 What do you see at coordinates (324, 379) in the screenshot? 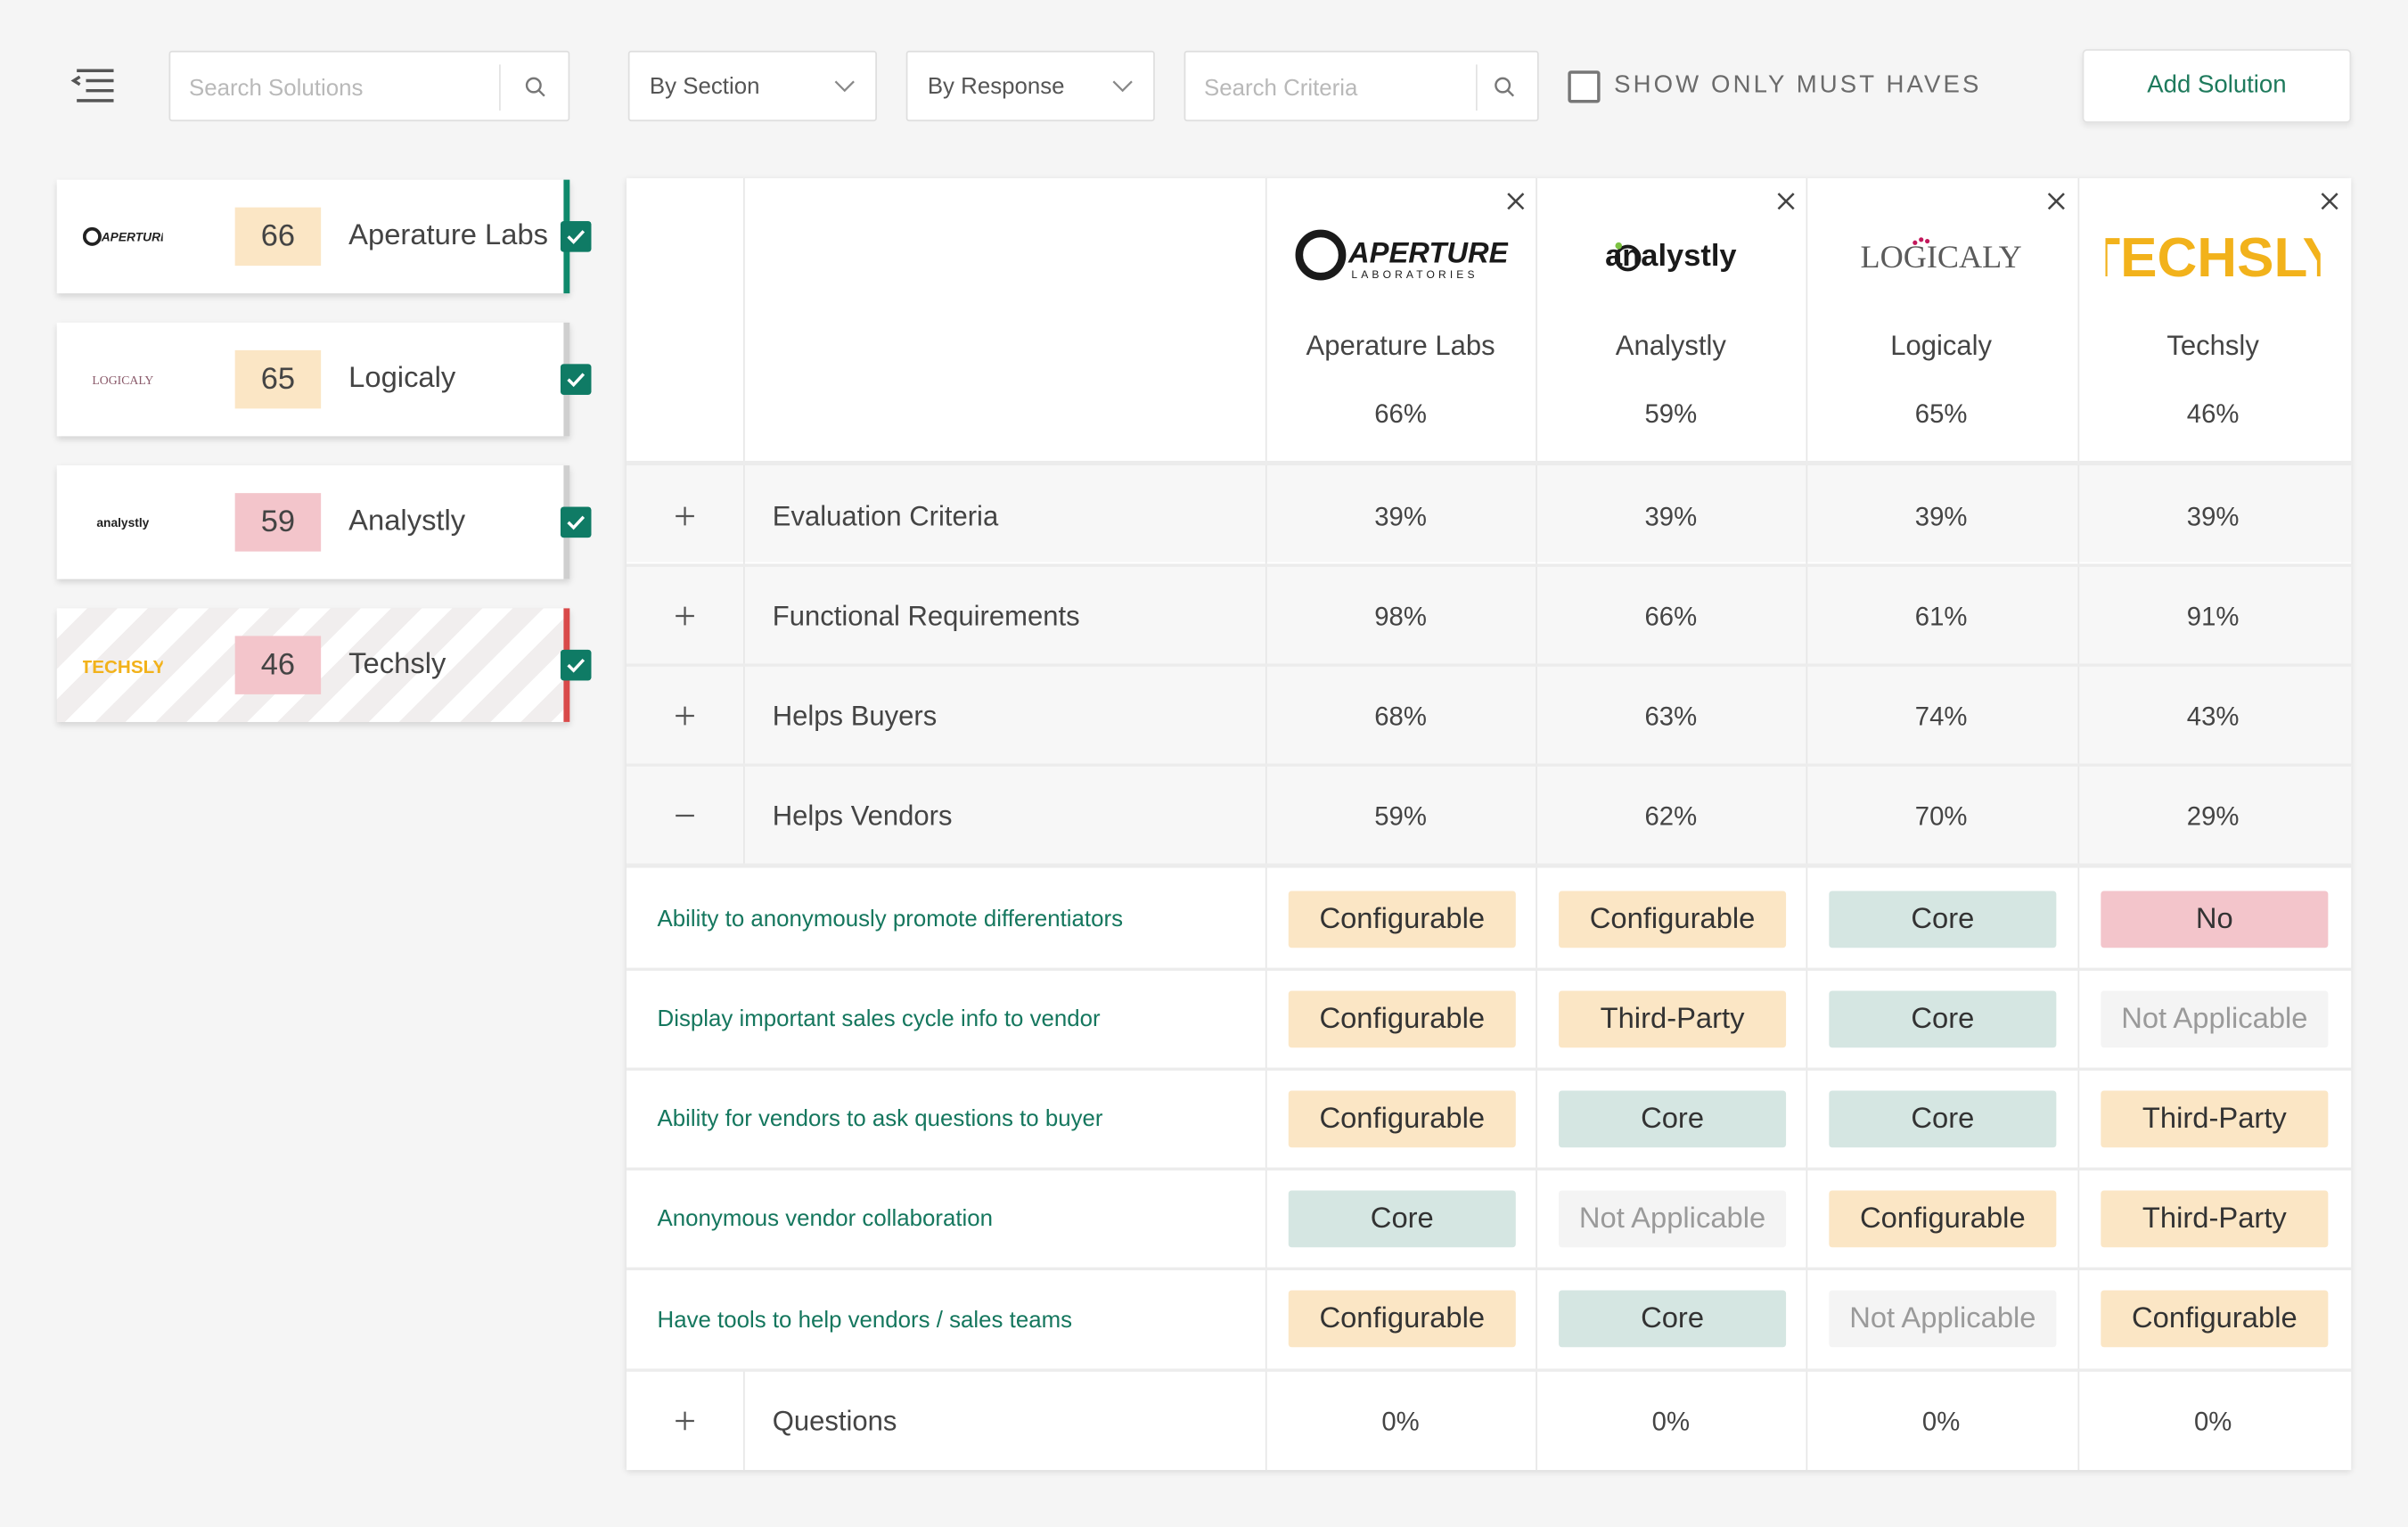
I see `solution-card: LOGICALY 65 Logicaly` at bounding box center [324, 379].